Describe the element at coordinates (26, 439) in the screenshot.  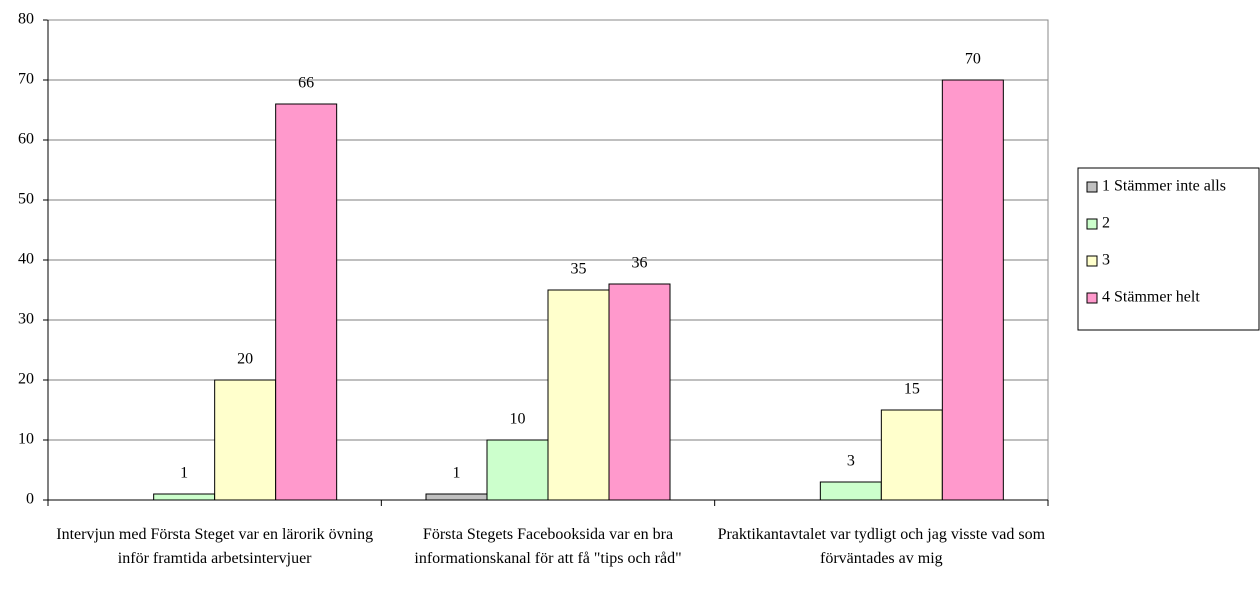
I see `y-tick-label: 10` at that location.